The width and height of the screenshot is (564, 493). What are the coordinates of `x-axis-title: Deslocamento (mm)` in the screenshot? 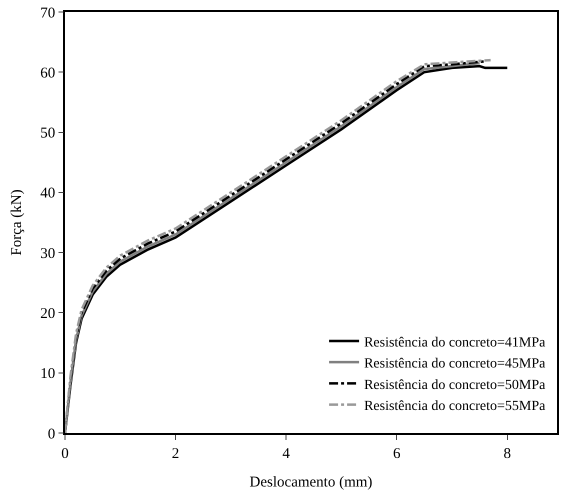 It's located at (311, 482).